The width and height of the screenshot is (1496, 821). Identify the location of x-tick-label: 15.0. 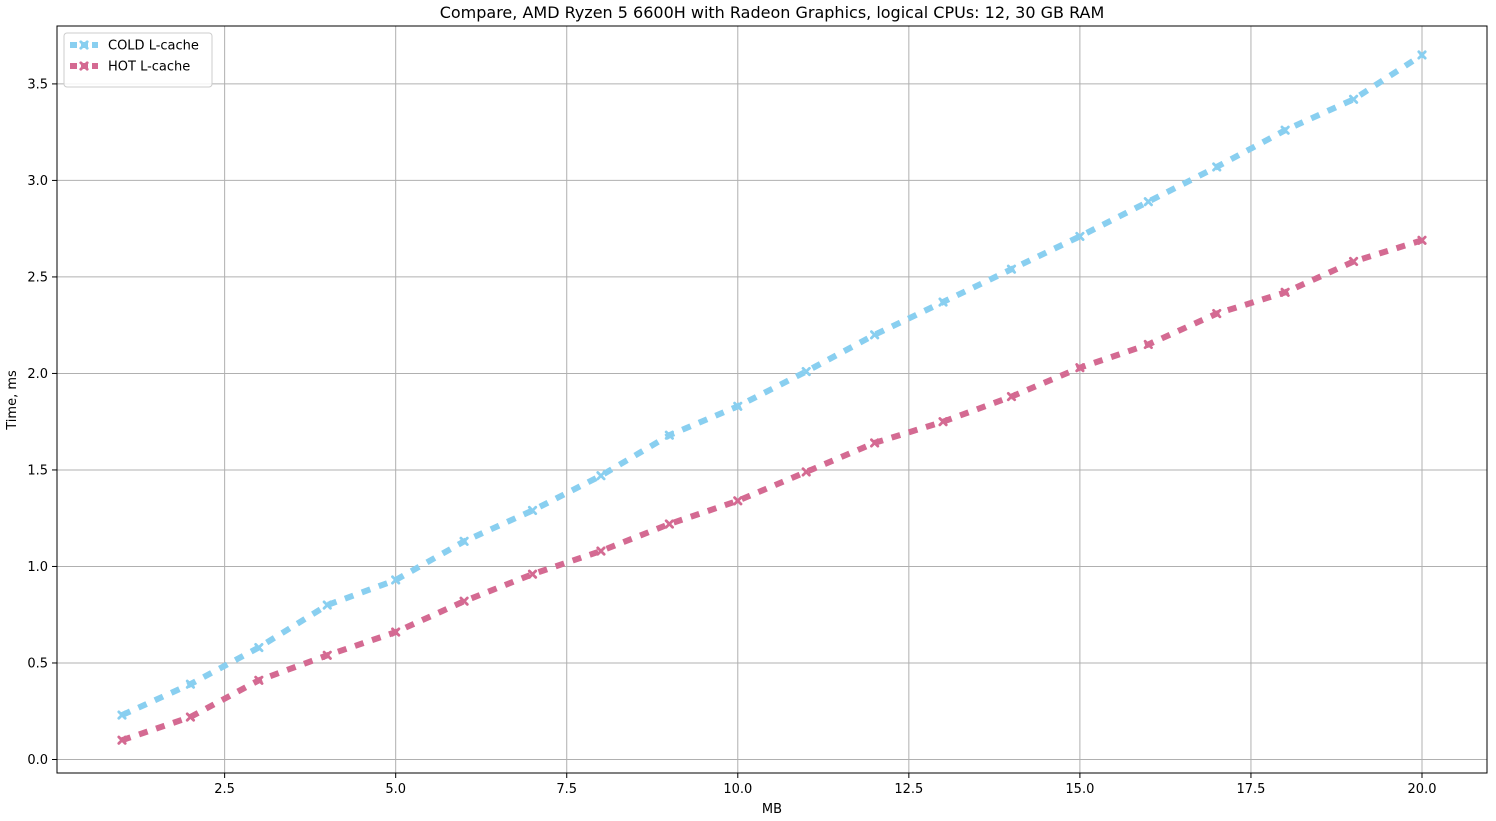
(1079, 789).